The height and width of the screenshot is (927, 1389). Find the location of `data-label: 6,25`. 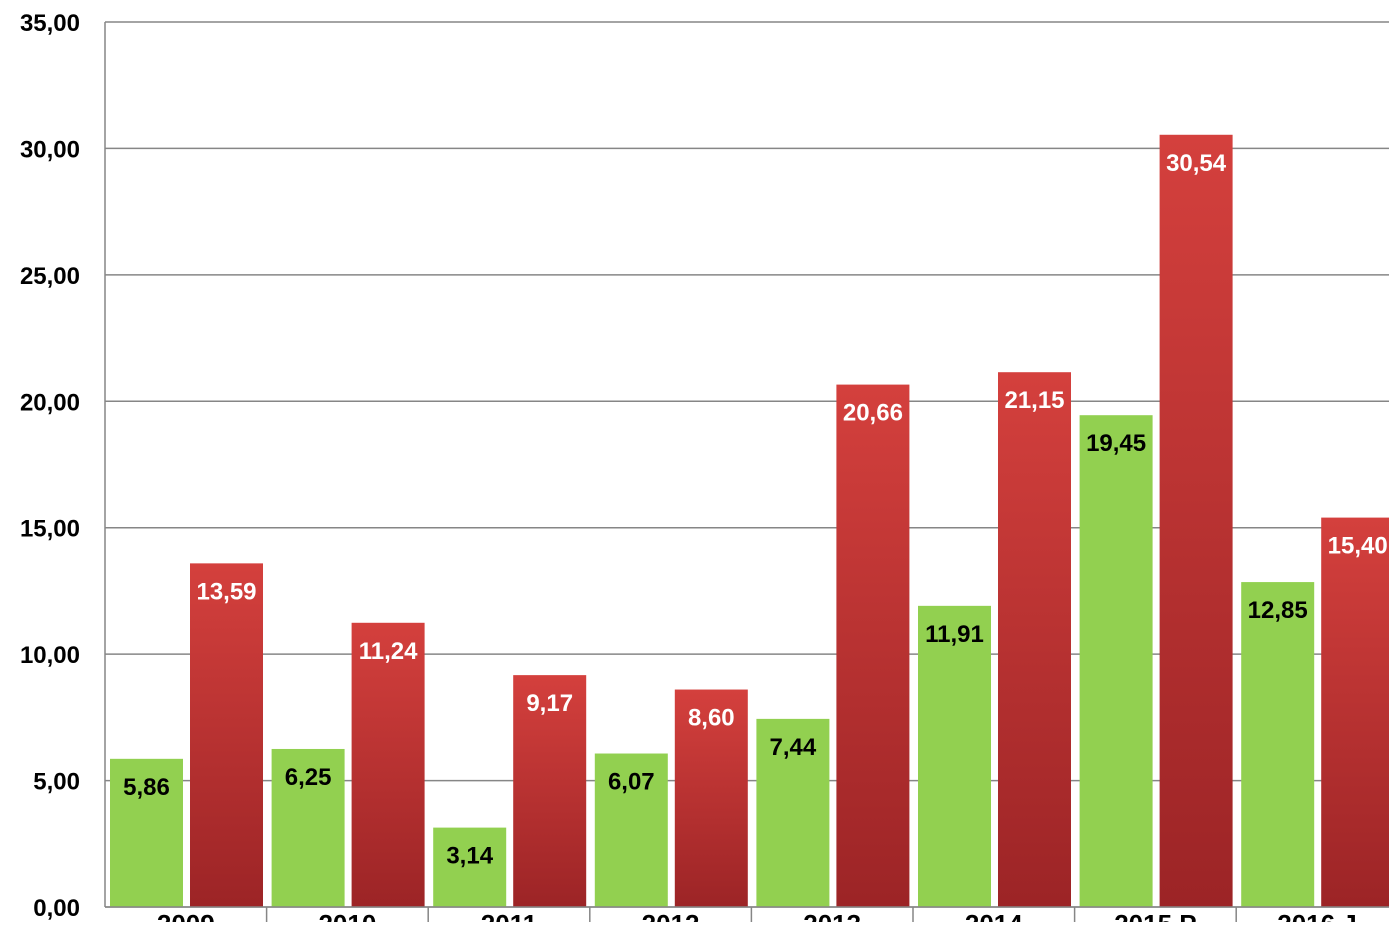

data-label: 6,25 is located at coordinates (308, 777).